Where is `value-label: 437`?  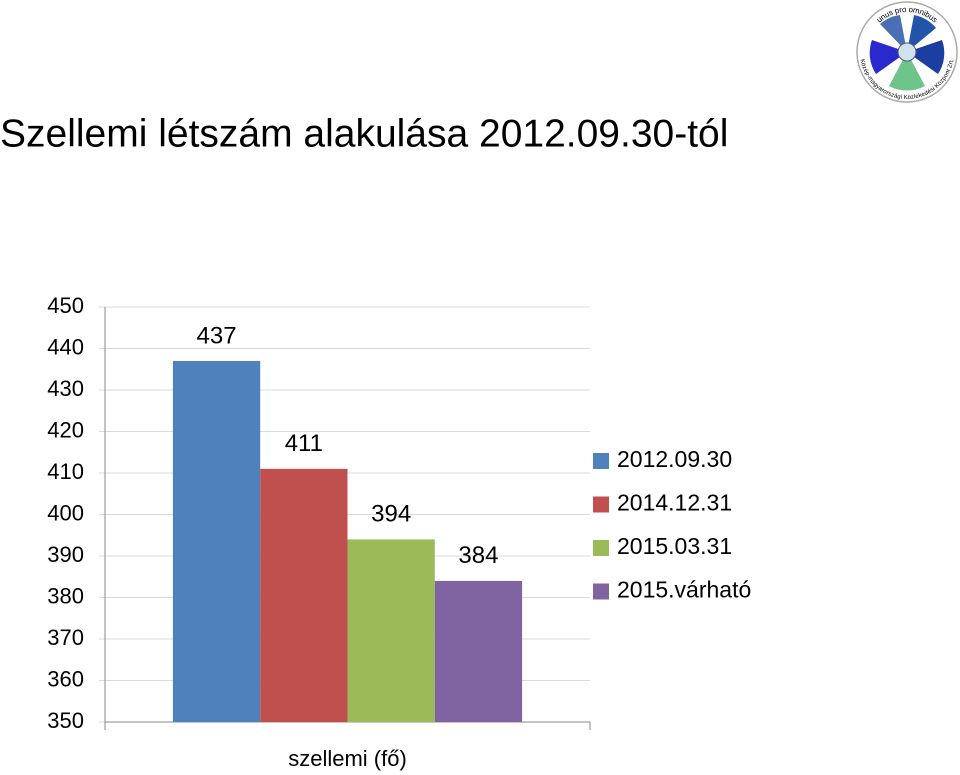 value-label: 437 is located at coordinates (217, 335).